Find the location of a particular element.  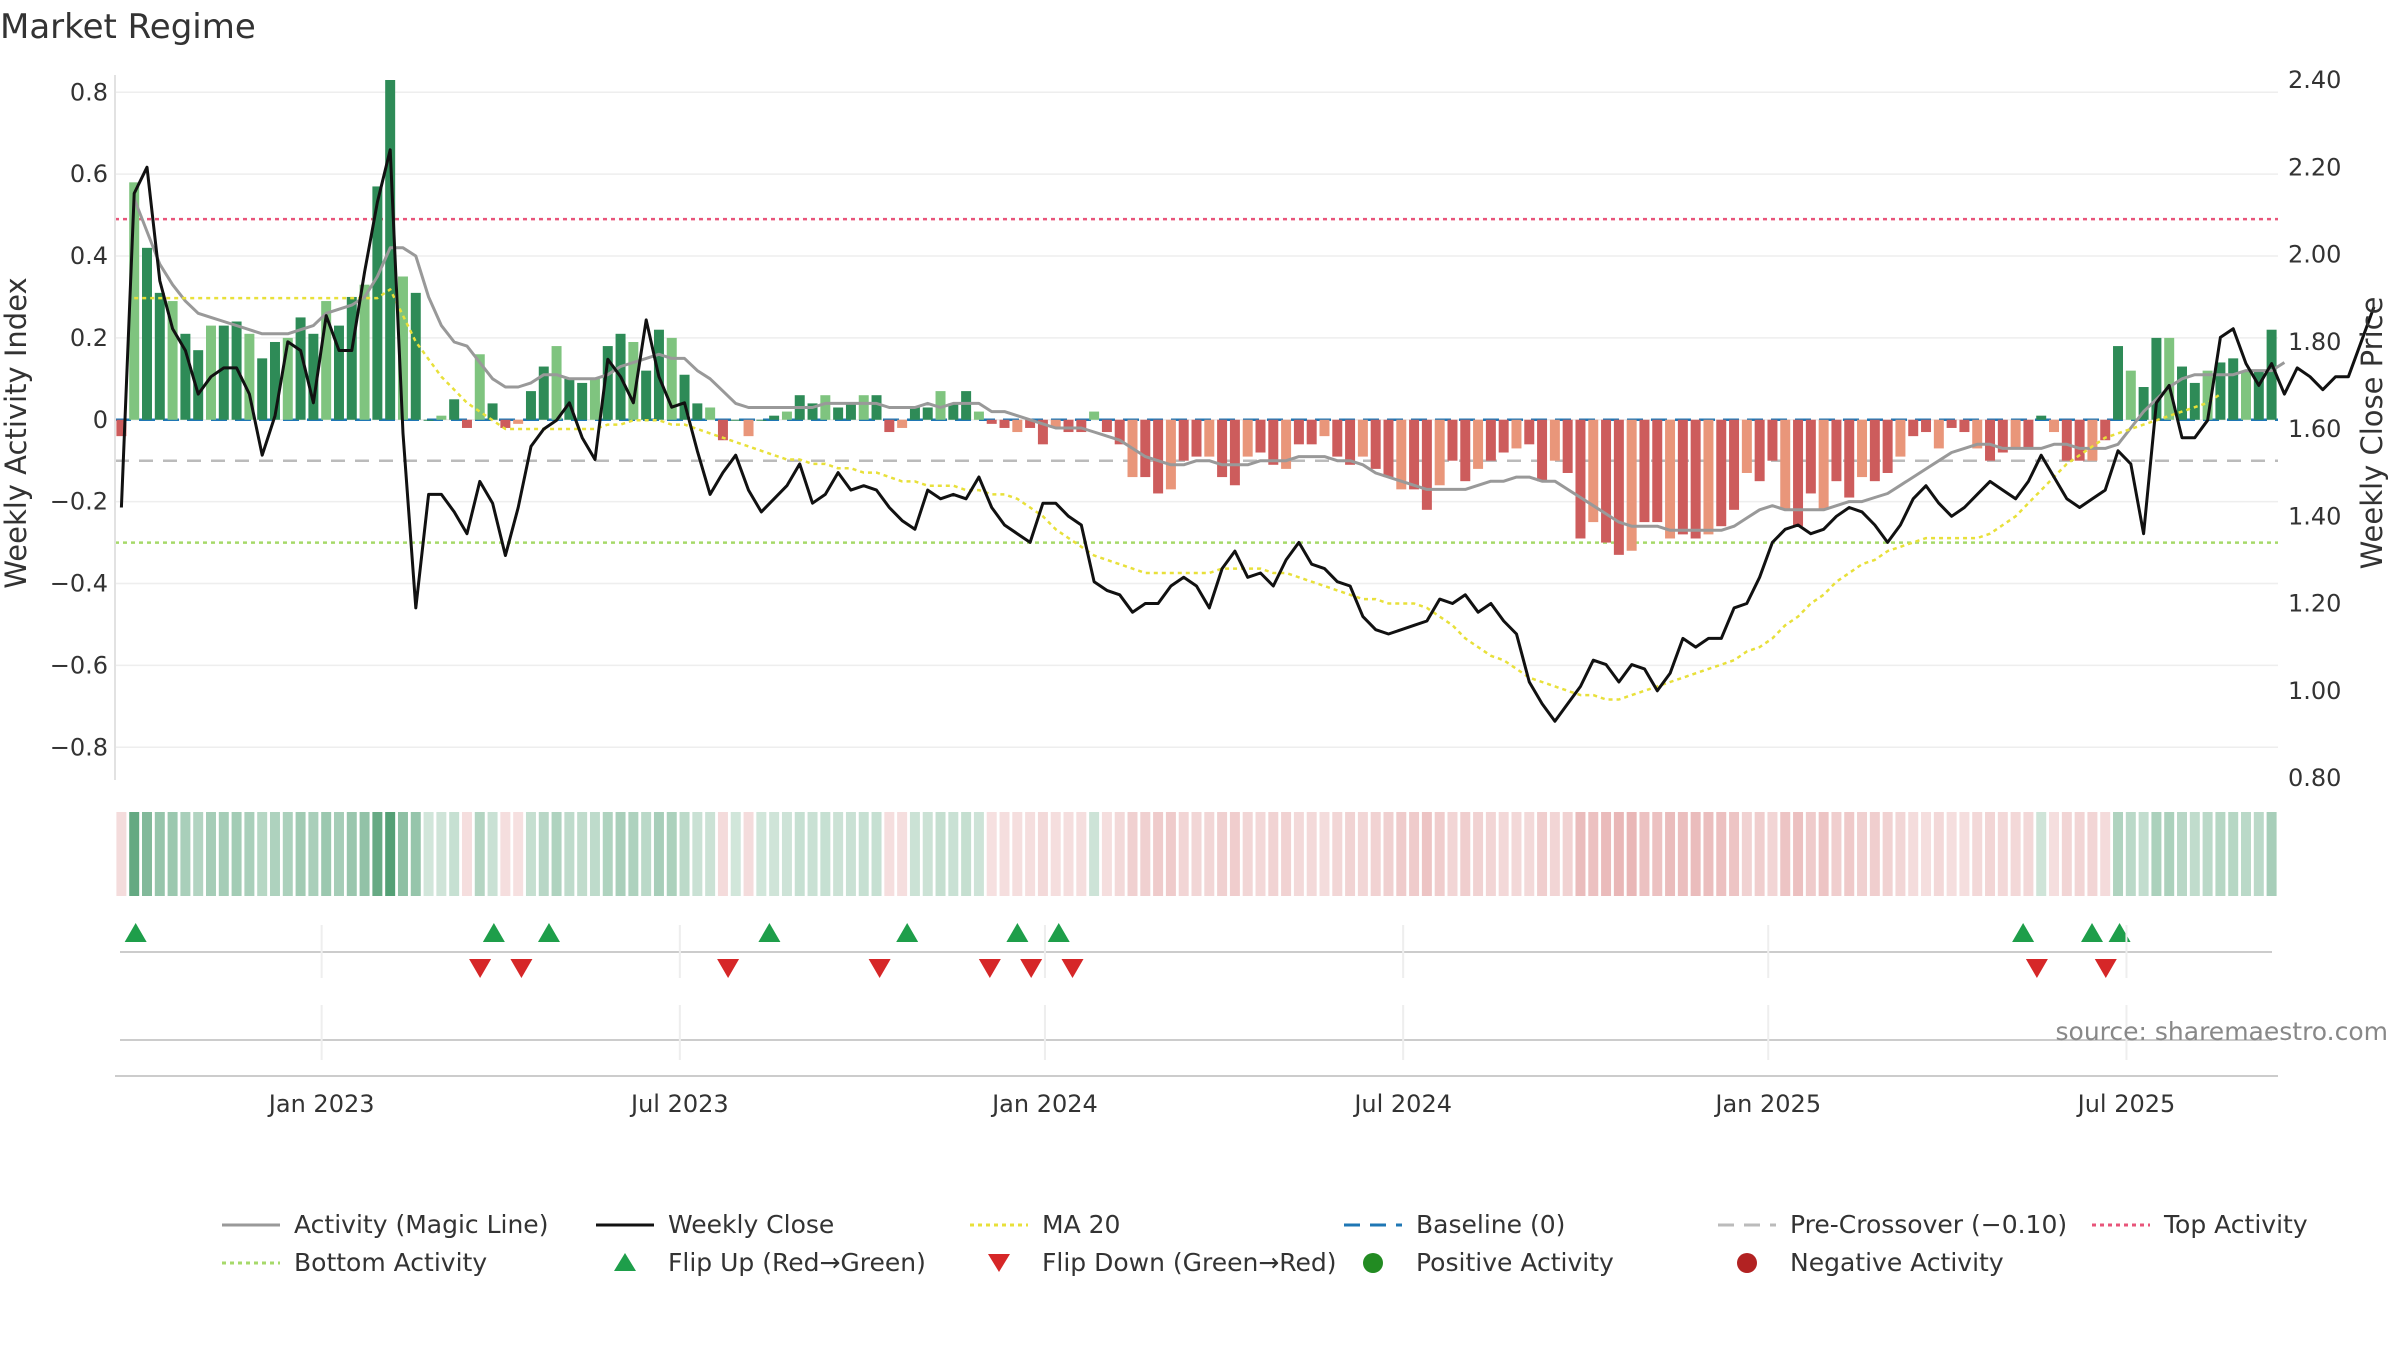

flip-up-marker is located at coordinates (907, 932).